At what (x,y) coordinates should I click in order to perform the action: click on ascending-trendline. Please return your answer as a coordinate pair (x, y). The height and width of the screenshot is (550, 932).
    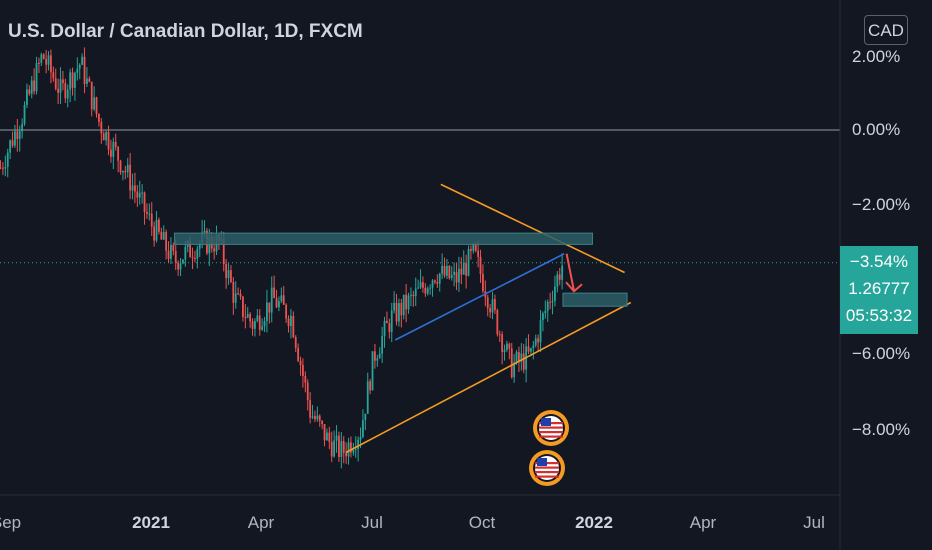
    Looking at the image, I should click on (488, 377).